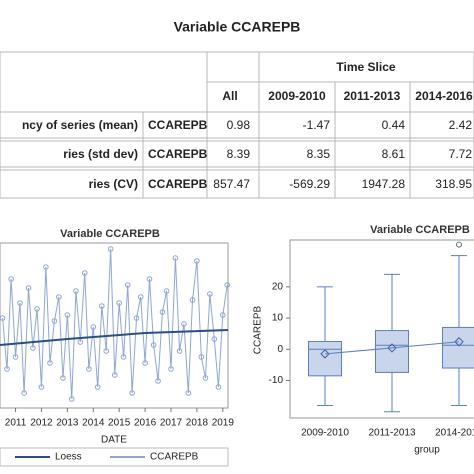 This screenshot has width=474, height=474. I want to click on cell: 0.98, so click(239, 125).